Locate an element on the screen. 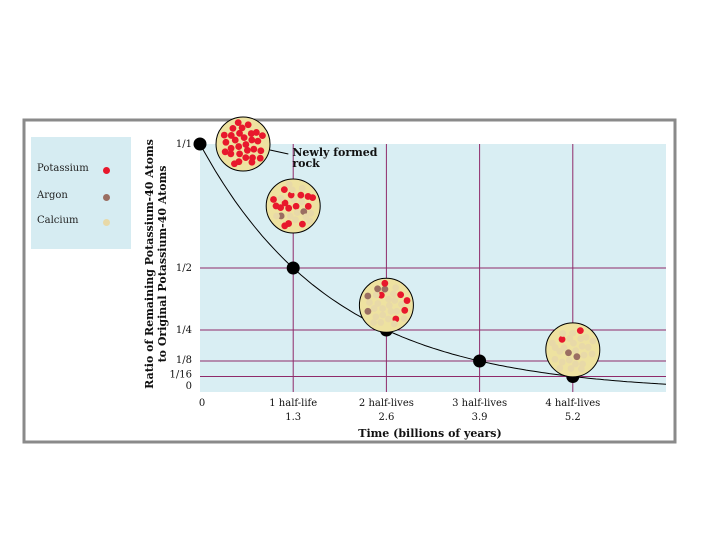  y-tick-labels: 1/1 1/2 1/4 1/8 1/160 is located at coordinates (181, 265).